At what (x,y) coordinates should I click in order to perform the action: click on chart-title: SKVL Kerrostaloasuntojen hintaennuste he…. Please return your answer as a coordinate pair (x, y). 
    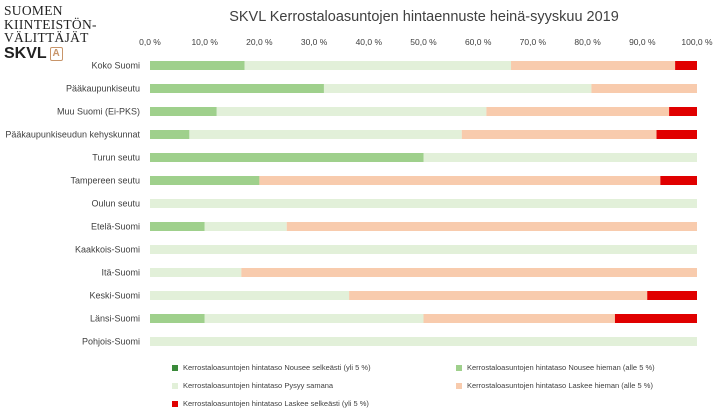
    Looking at the image, I should click on (424, 17).